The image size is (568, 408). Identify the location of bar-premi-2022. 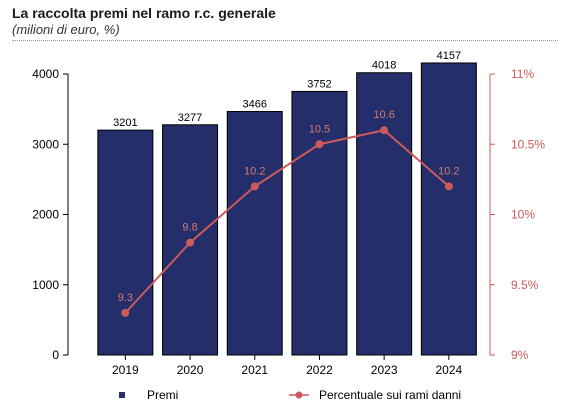
(319, 223).